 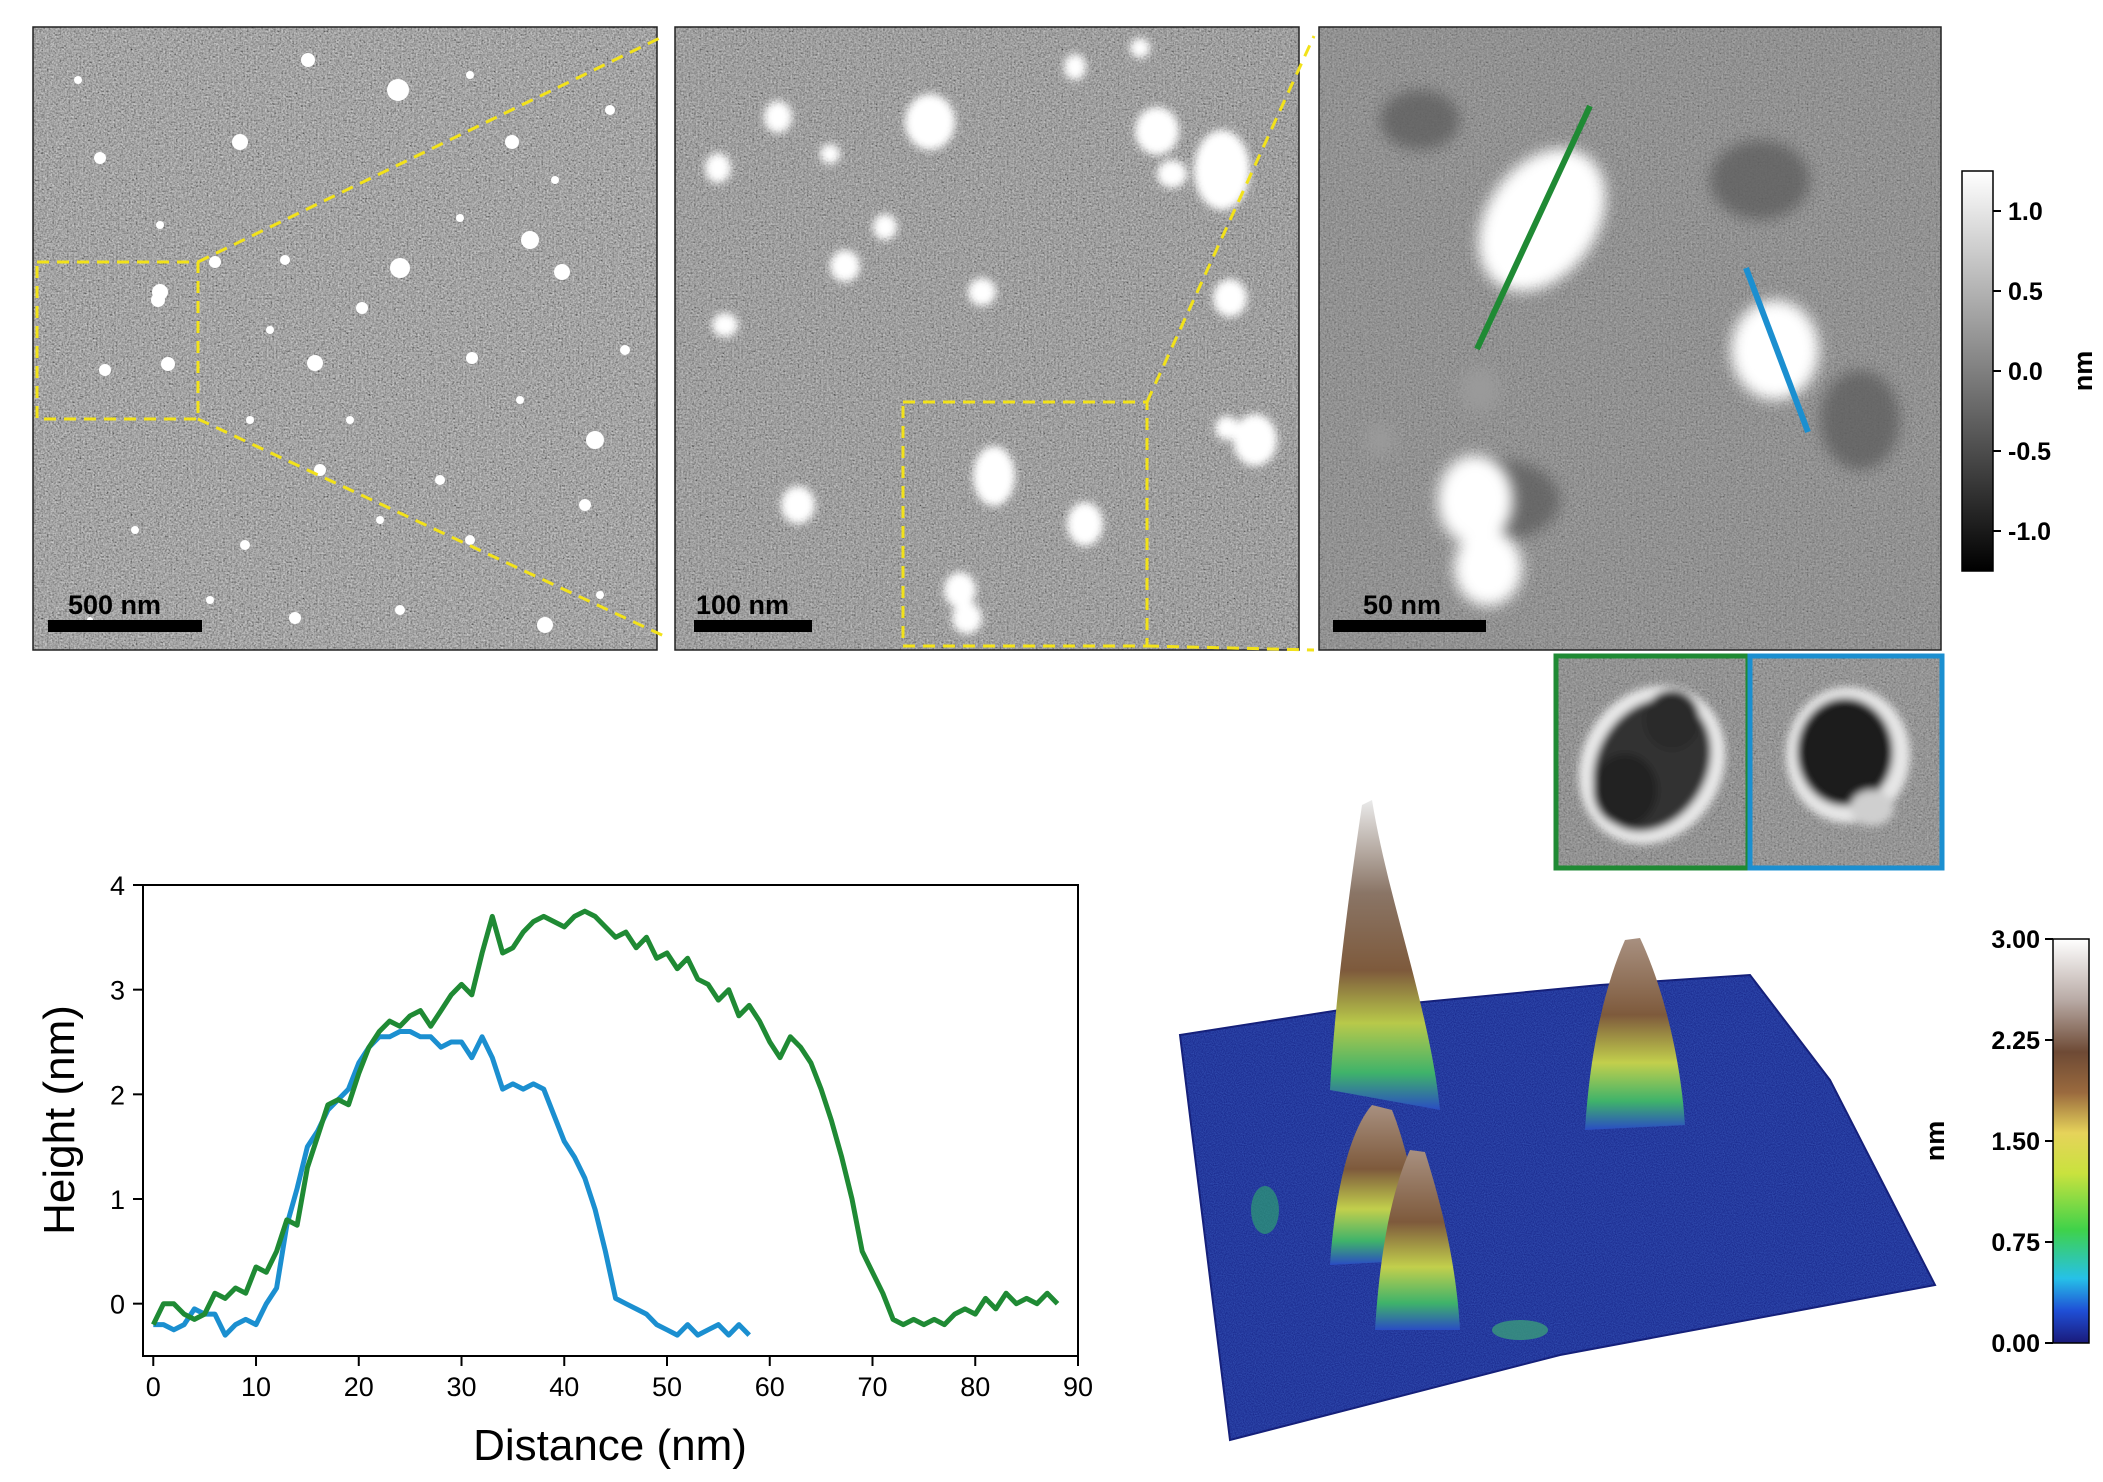 I want to click on inset-blue-particle, so click(x=1846, y=762).